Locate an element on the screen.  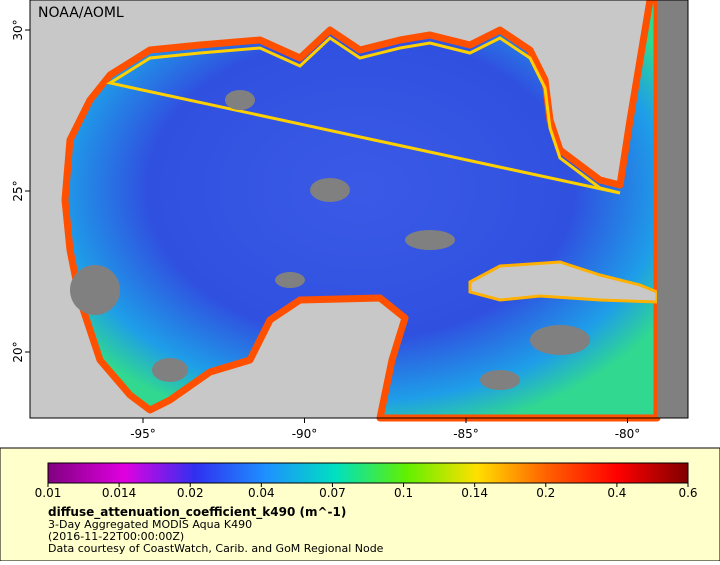
colorbar is located at coordinates (368, 473).